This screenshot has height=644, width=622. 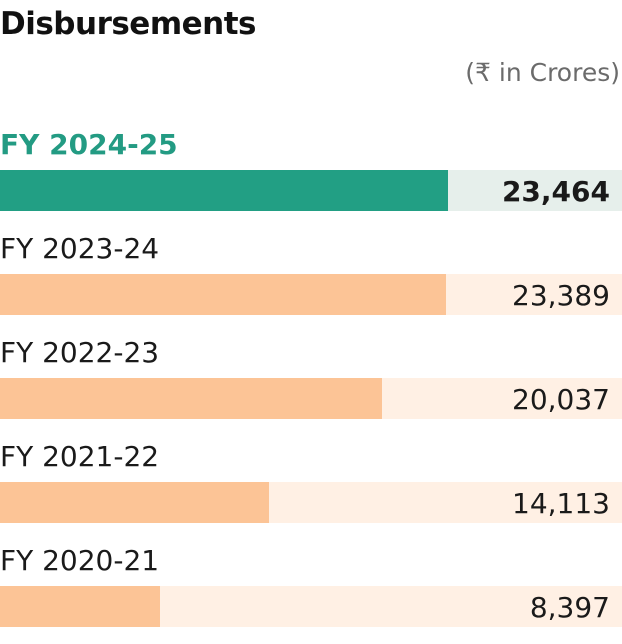 What do you see at coordinates (80, 248) in the screenshot?
I see `year-label: FY 2023-24` at bounding box center [80, 248].